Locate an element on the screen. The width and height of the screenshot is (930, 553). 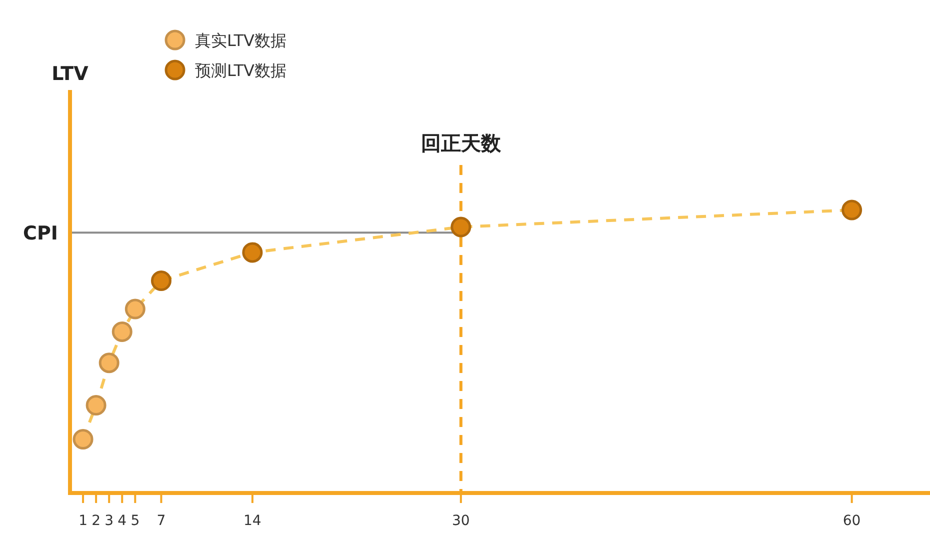
x-tick-label: 7 is located at coordinates (161, 521).